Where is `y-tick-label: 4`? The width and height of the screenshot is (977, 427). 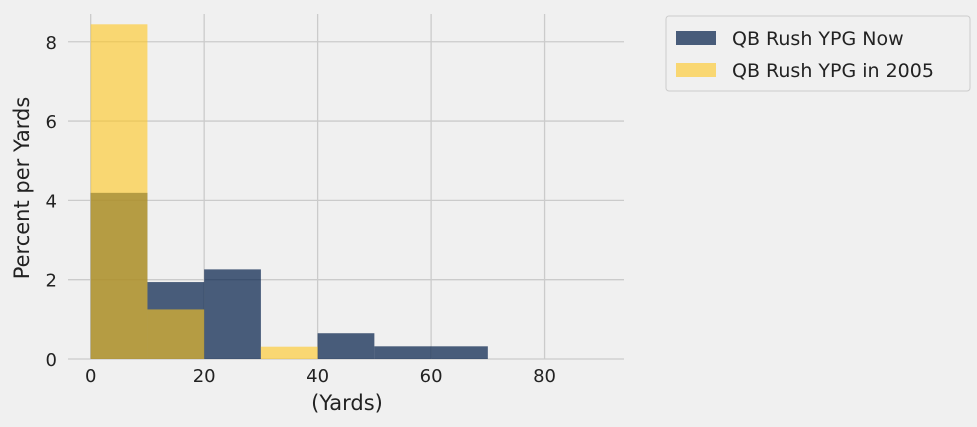
y-tick-label: 4 is located at coordinates (51, 201).